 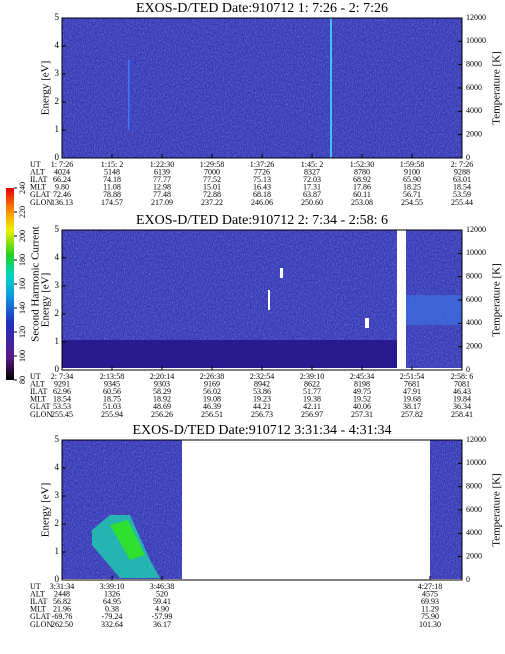 What do you see at coordinates (462, 406) in the screenshot?
I see `ephemeris-value: 36.34` at bounding box center [462, 406].